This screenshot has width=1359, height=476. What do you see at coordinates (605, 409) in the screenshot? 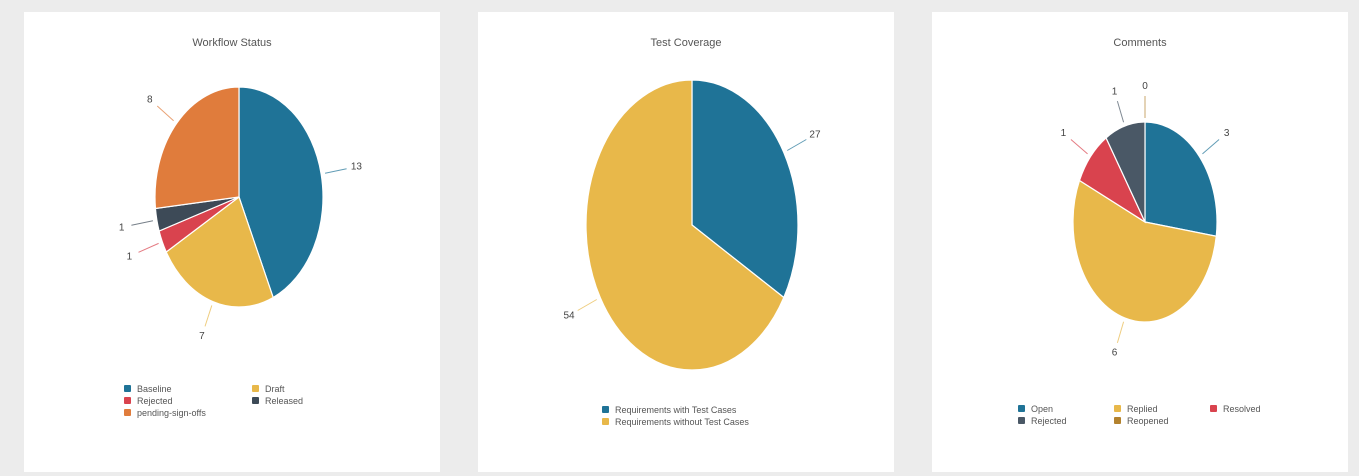
I see `legend-swatch-requirements-with-test-cases` at bounding box center [605, 409].